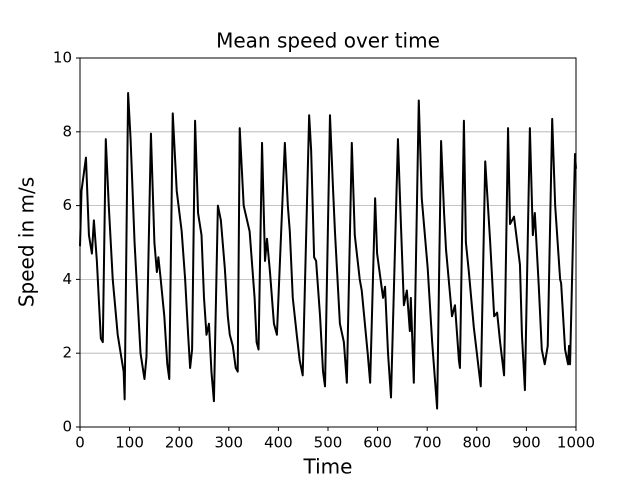 The height and width of the screenshot is (480, 640). Describe the element at coordinates (476, 443) in the screenshot. I see `x-tick-label: 800` at that location.